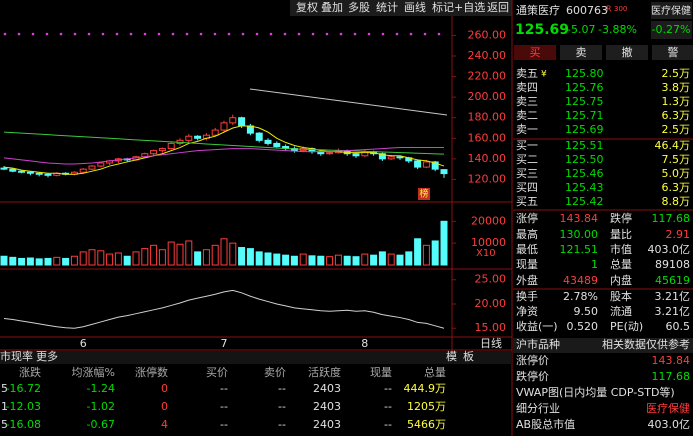 The width and height of the screenshot is (693, 436). I want to click on y-tick-label: 220.00, so click(487, 76).